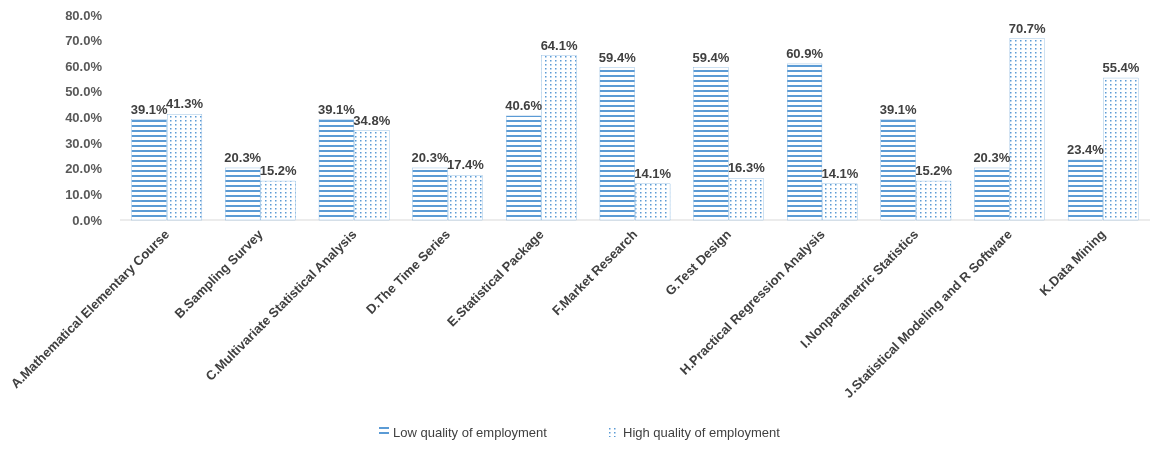  I want to click on y-tick-label: 50.0%, so click(84, 92).